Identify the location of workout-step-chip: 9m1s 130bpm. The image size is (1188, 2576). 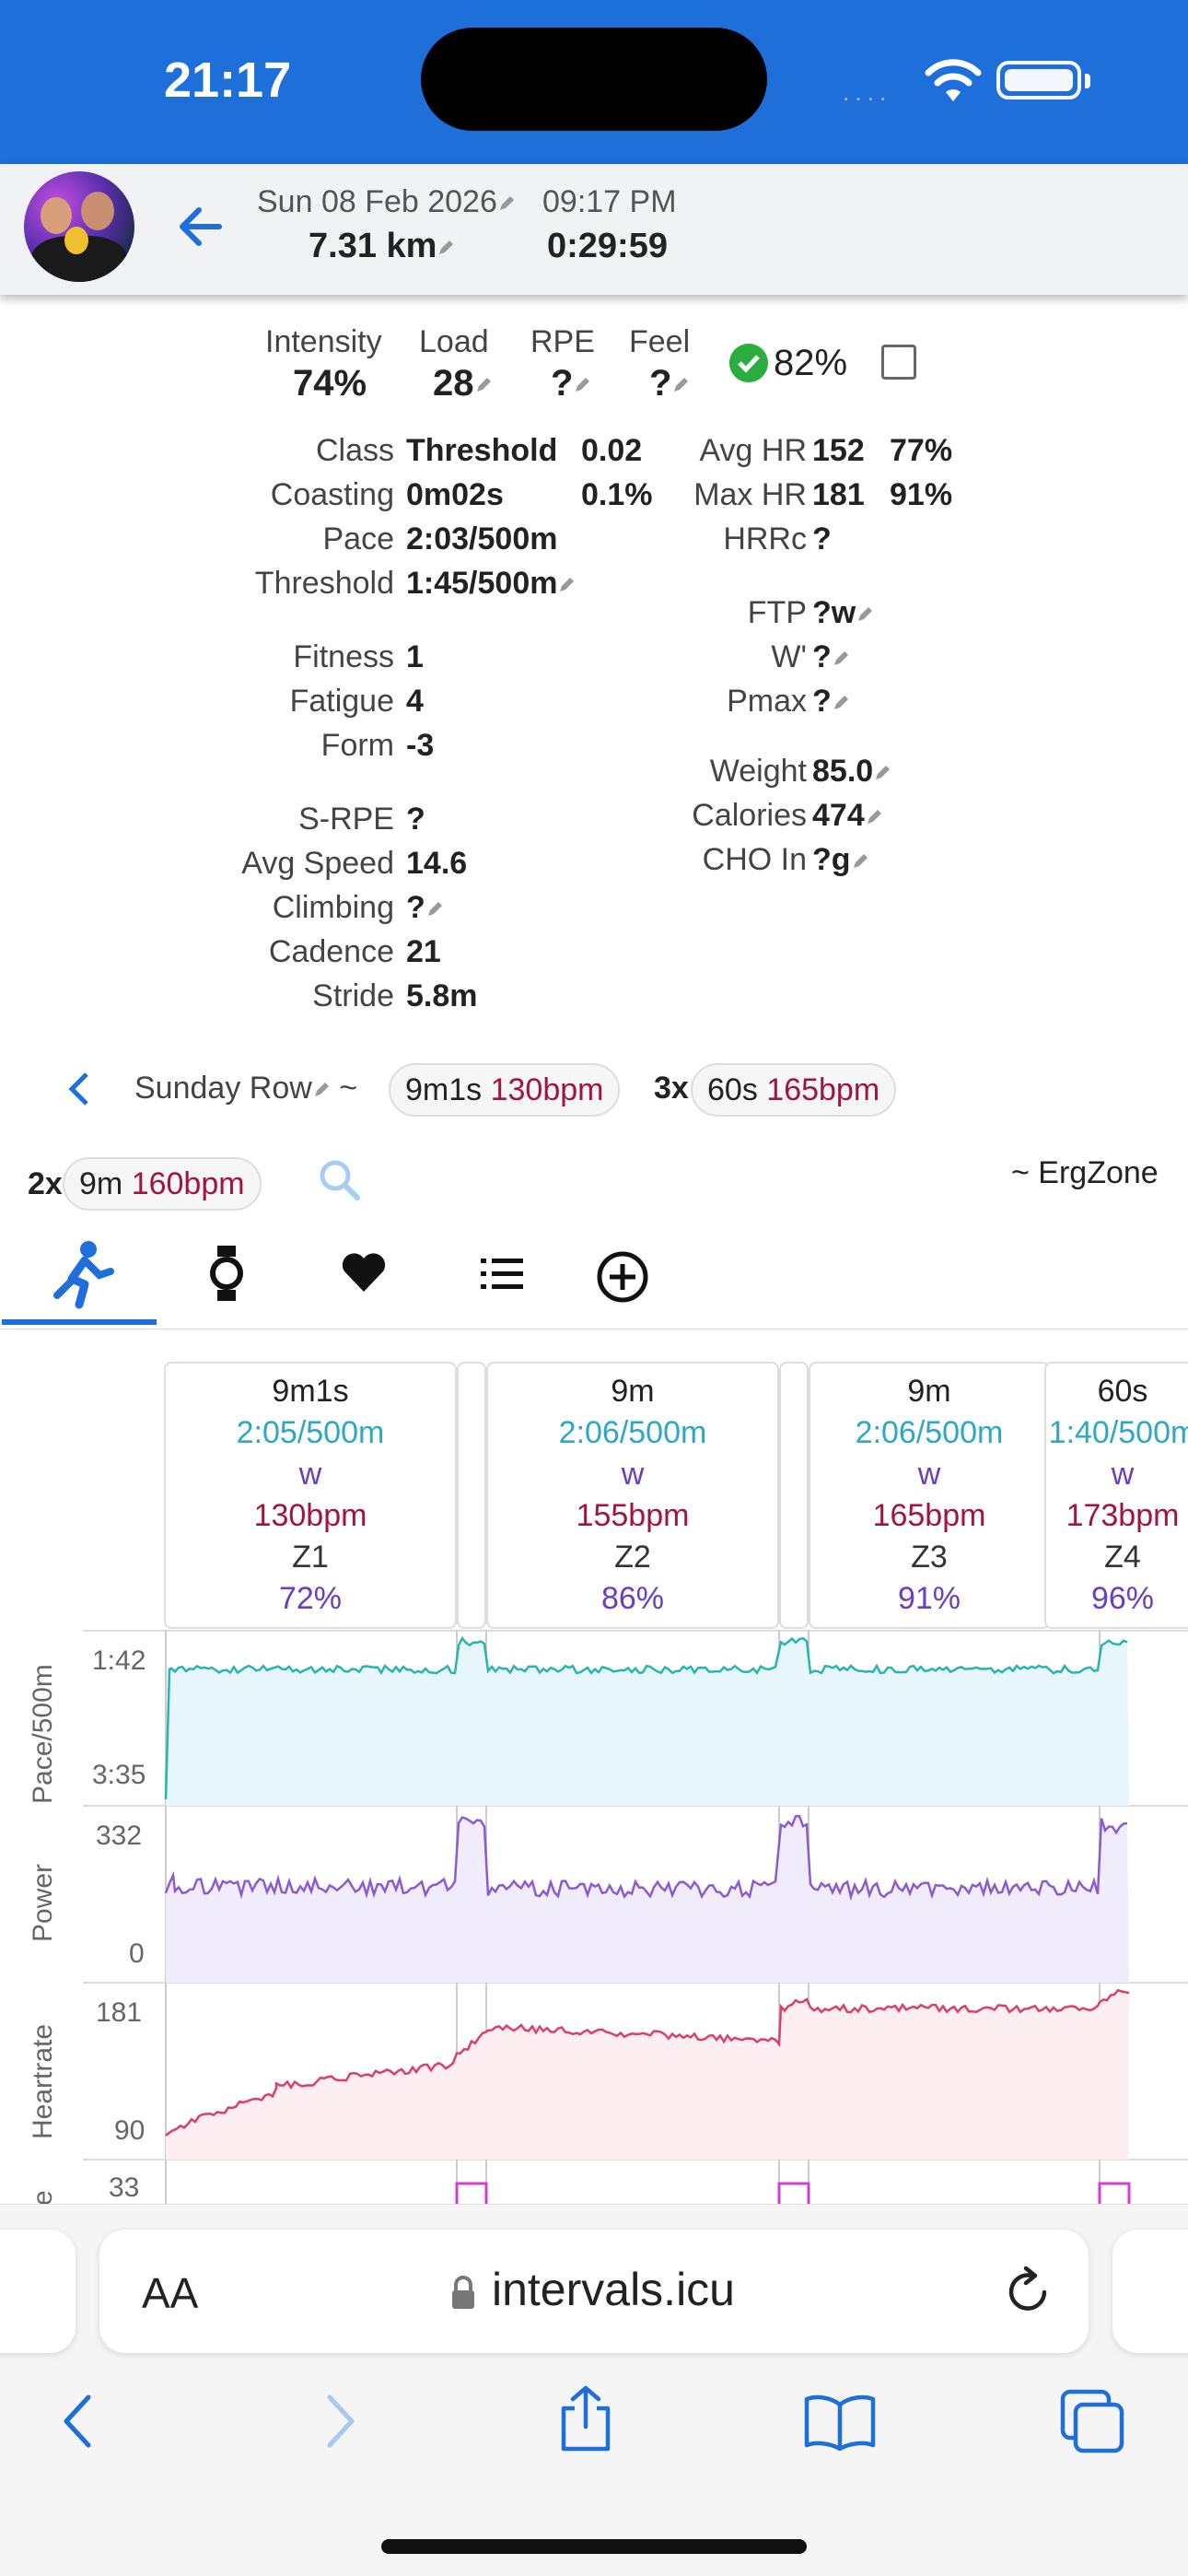
(505, 1090).